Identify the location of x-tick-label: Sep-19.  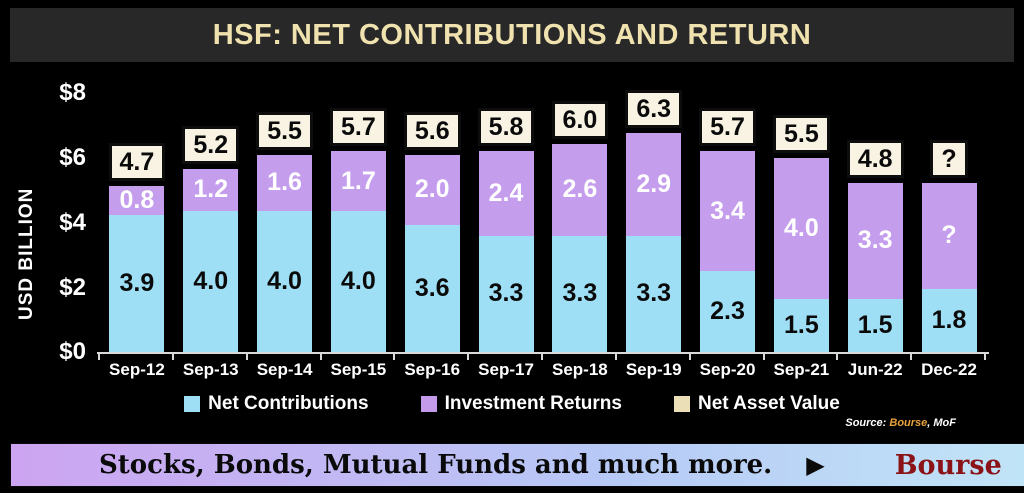
(653, 369).